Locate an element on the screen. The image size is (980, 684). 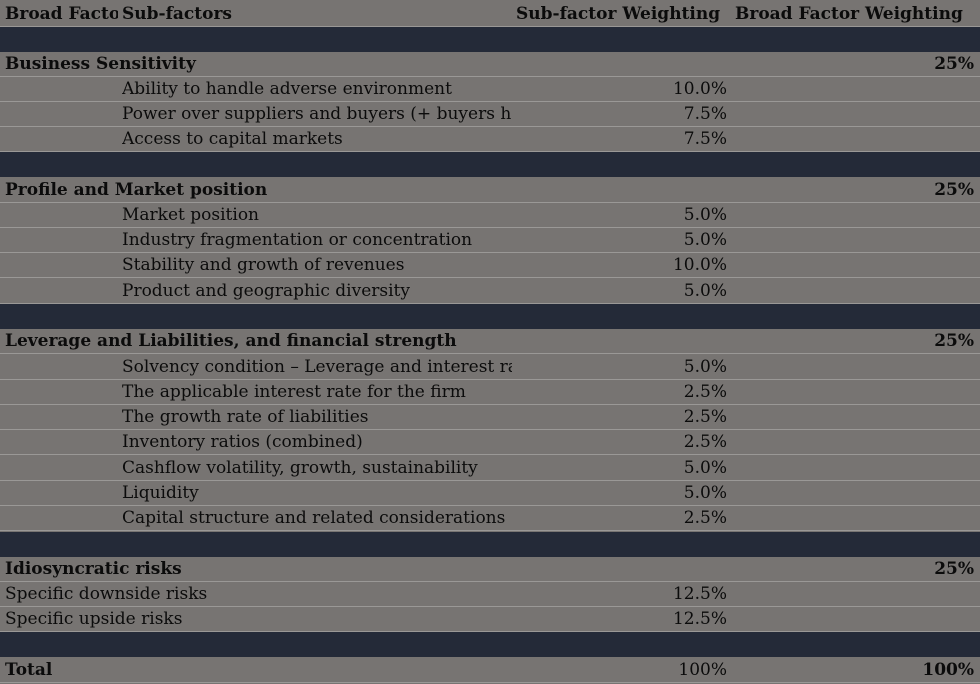
header-sub-factors: Sub-factors is located at coordinates (177, 14).